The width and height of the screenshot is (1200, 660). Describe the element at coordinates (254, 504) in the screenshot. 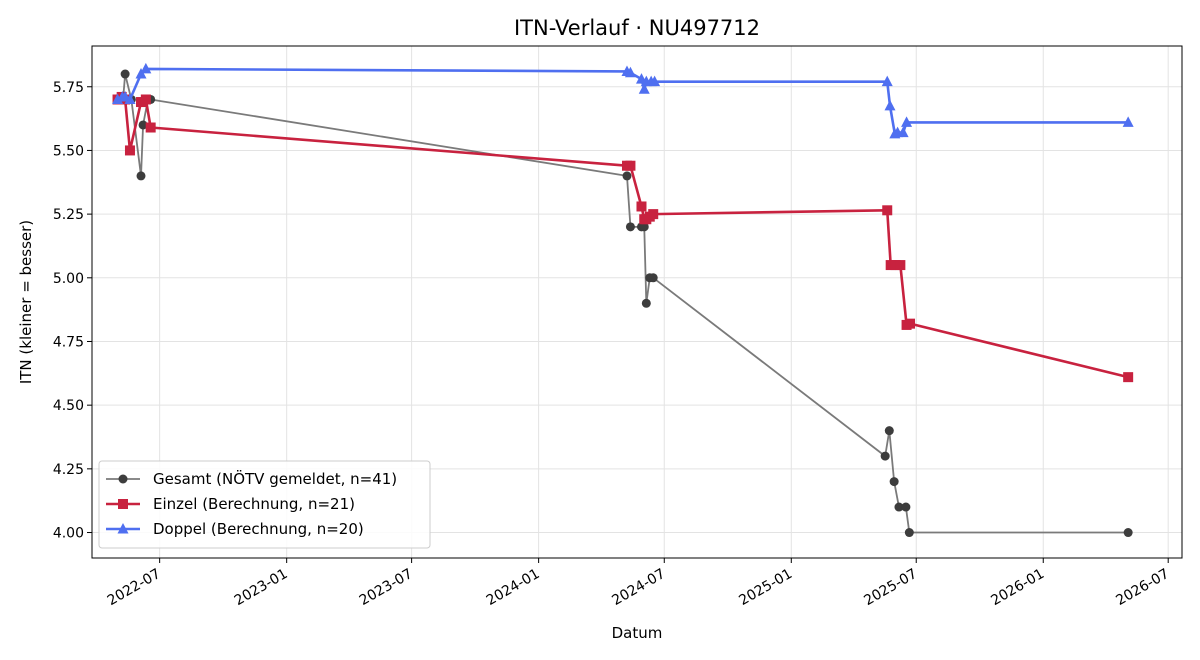

I see `legend-label: Einzel (Berechnung, n=21)` at that location.